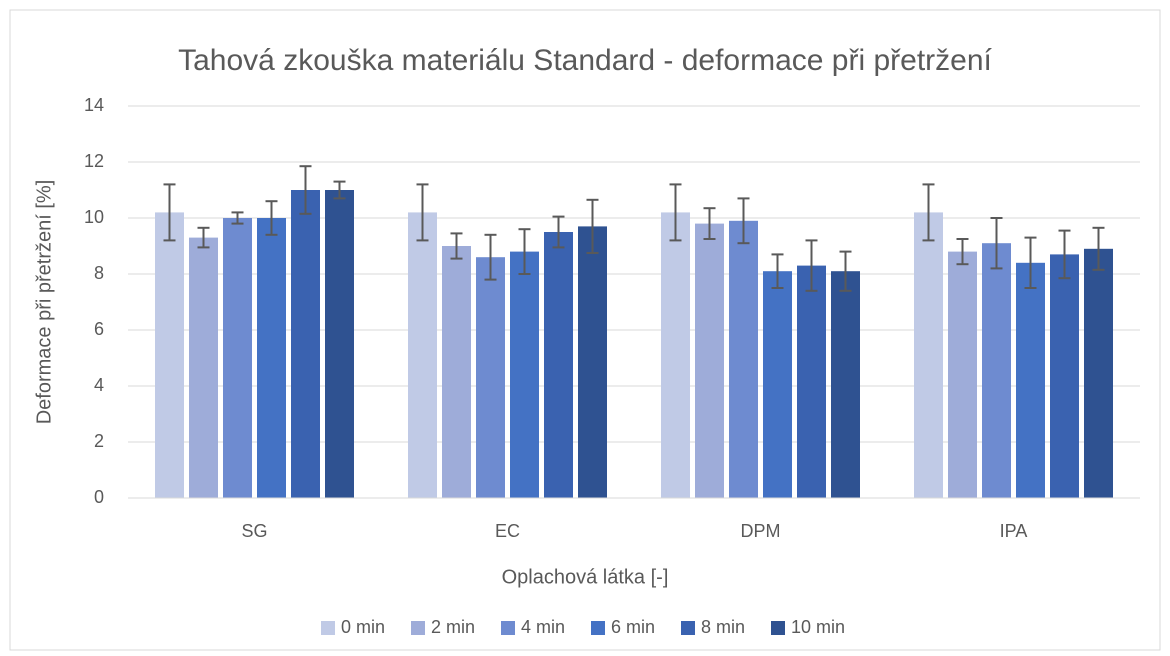 This screenshot has height=656, width=1170. Describe the element at coordinates (99, 497) in the screenshot. I see `y-tick-label: 0` at that location.